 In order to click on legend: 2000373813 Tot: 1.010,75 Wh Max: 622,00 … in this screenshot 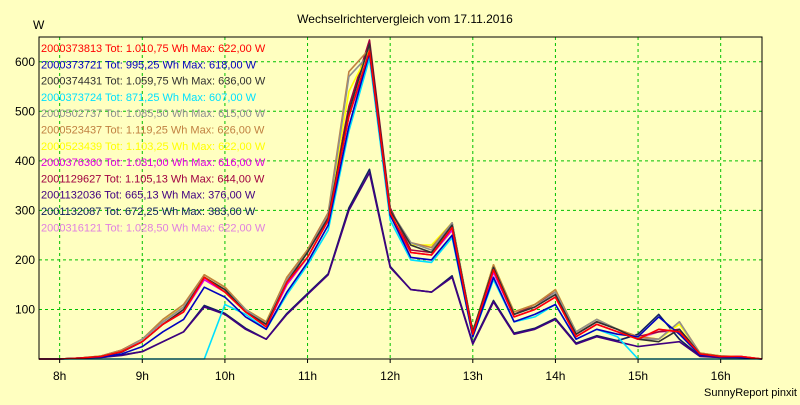, I will do `click(153, 138)`.